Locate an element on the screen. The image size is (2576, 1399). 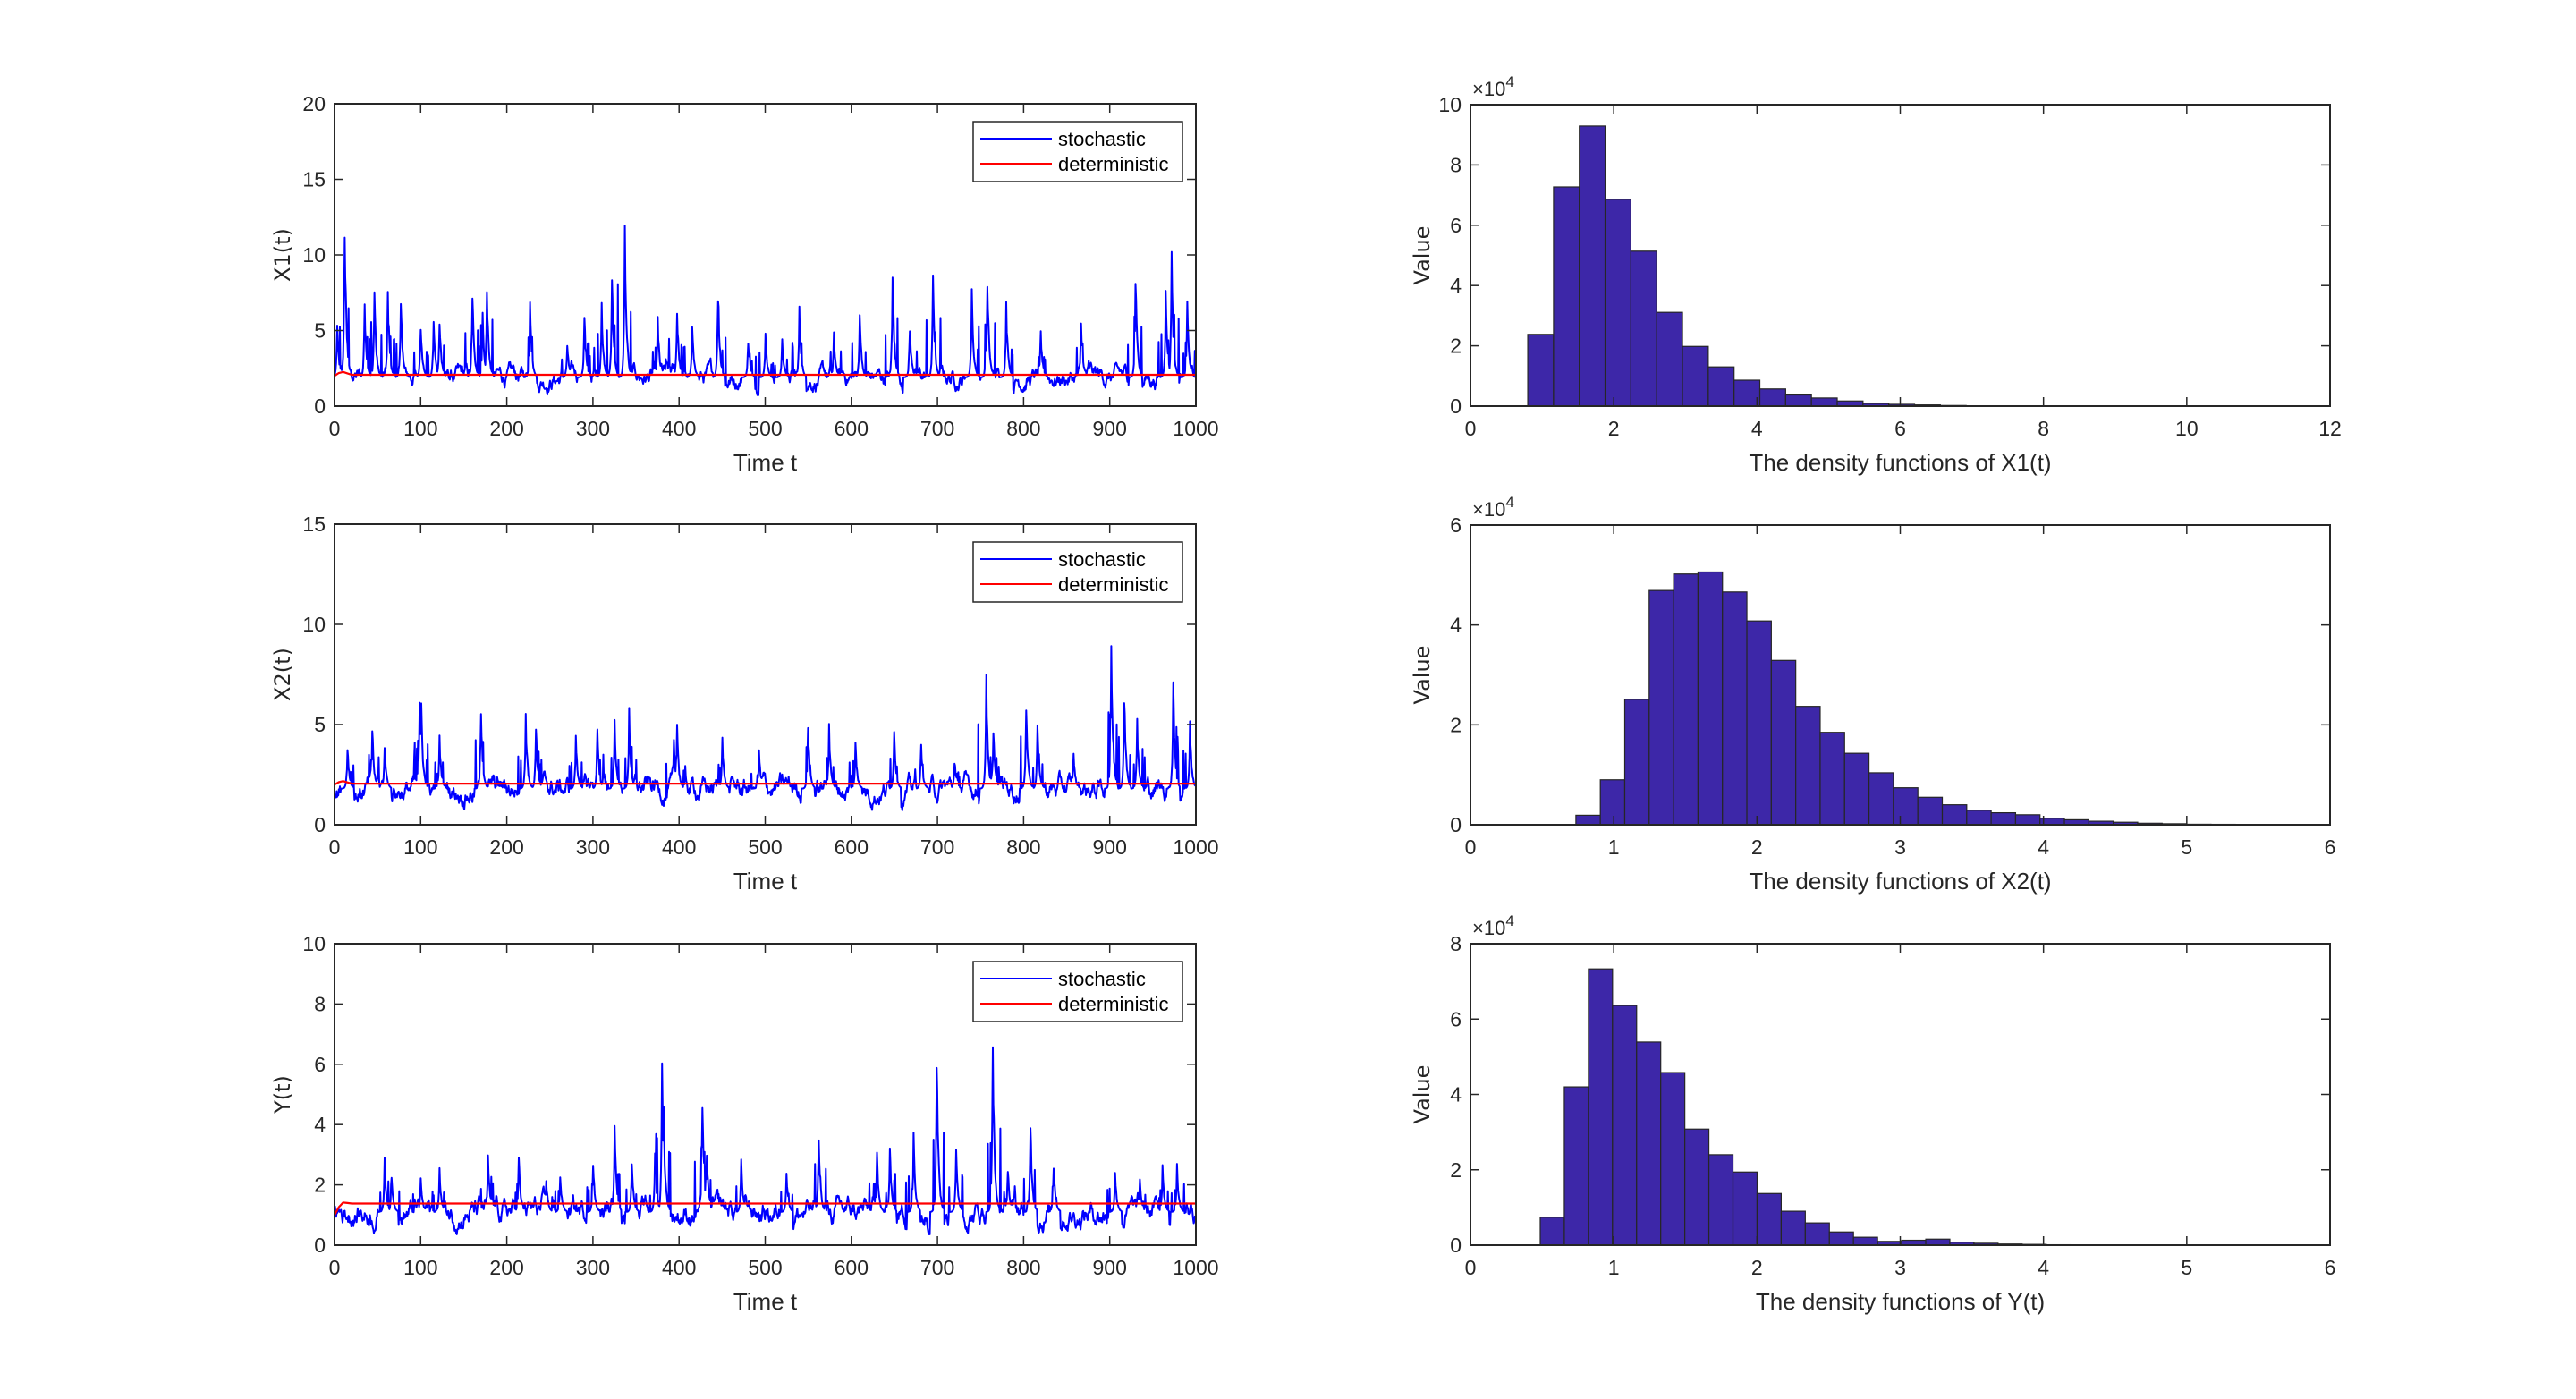
x-axis-label: The density functions of Y(t) is located at coordinates (1900, 1301).